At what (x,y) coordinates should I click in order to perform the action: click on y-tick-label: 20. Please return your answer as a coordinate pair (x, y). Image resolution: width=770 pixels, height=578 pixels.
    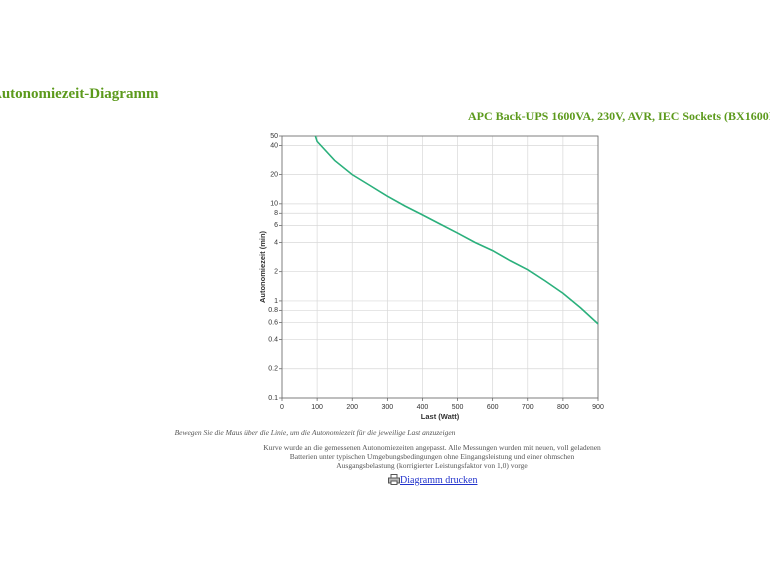
    Looking at the image, I should click on (274, 174).